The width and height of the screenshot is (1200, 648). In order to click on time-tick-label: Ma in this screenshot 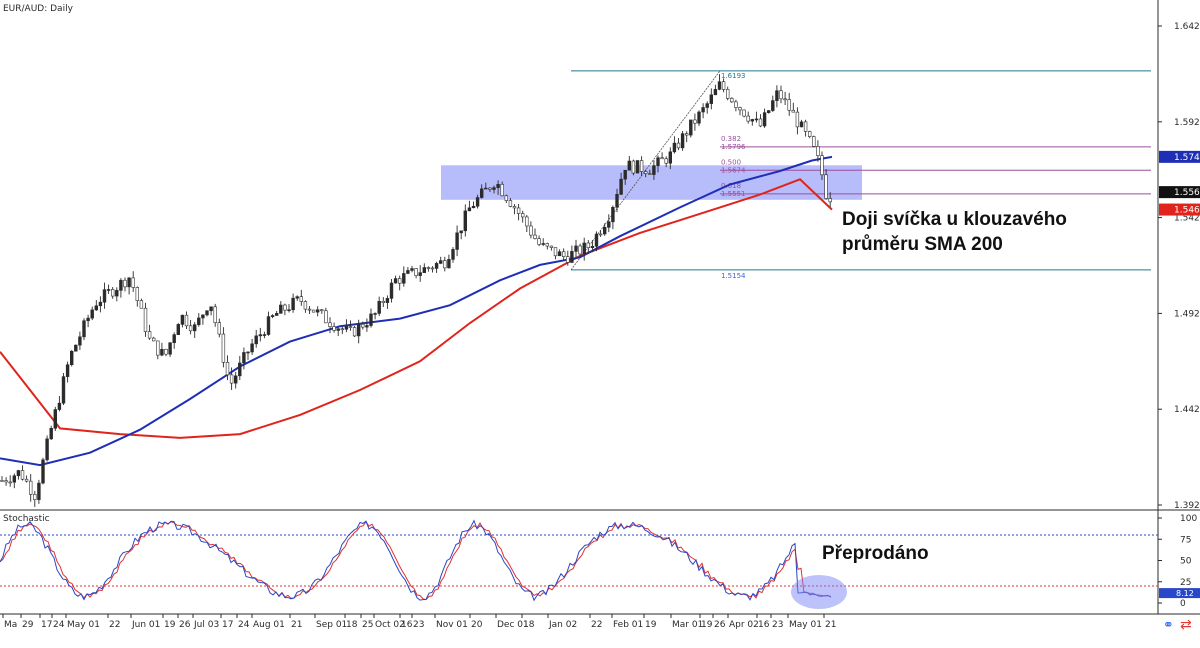, I will do `click(10, 625)`.